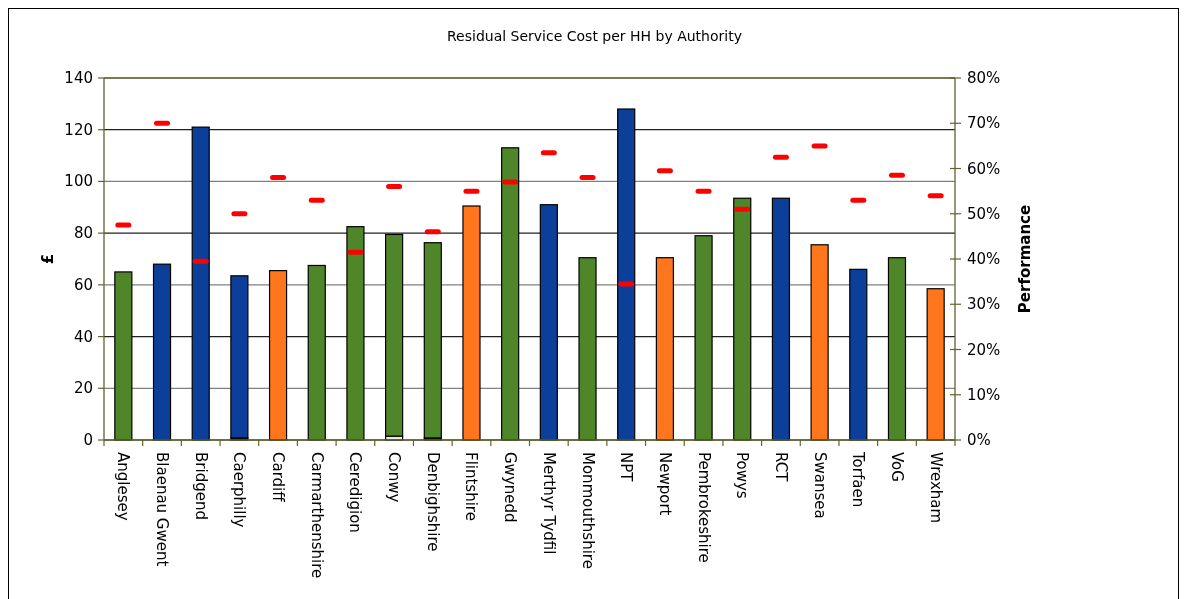  What do you see at coordinates (83, 233) in the screenshot?
I see `y-tick-label: 80` at bounding box center [83, 233].